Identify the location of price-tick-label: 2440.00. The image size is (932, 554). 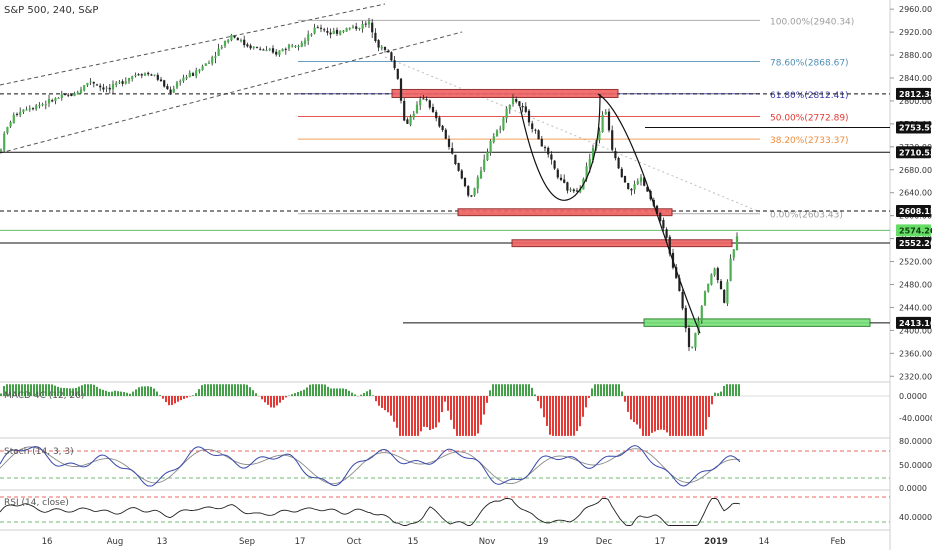
(915, 307).